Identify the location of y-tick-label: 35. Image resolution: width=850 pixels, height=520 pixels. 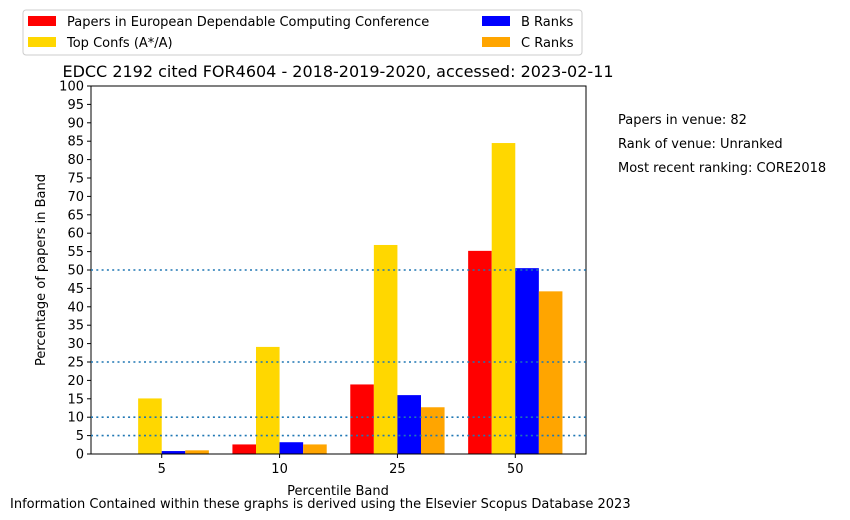
(75, 326).